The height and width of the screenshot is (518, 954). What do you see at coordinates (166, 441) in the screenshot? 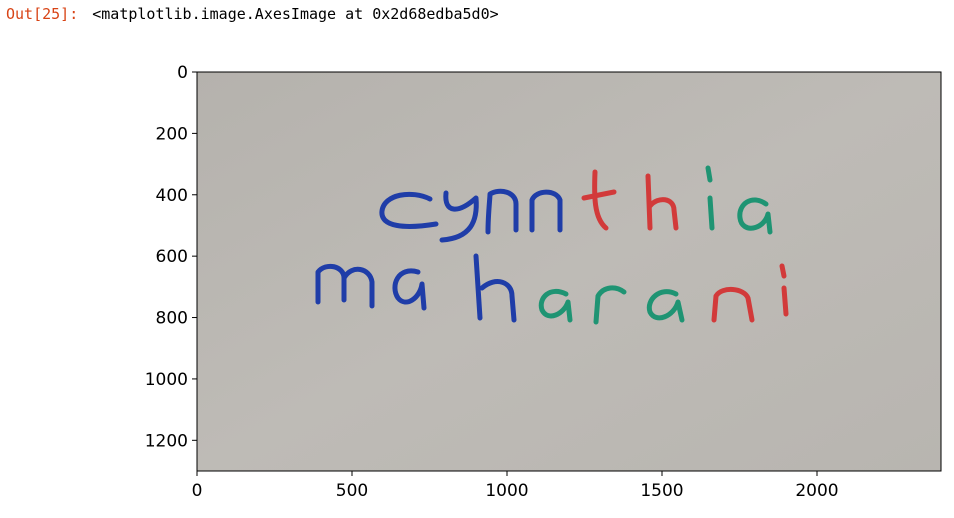
I see `y-tick-label: 1200` at bounding box center [166, 441].